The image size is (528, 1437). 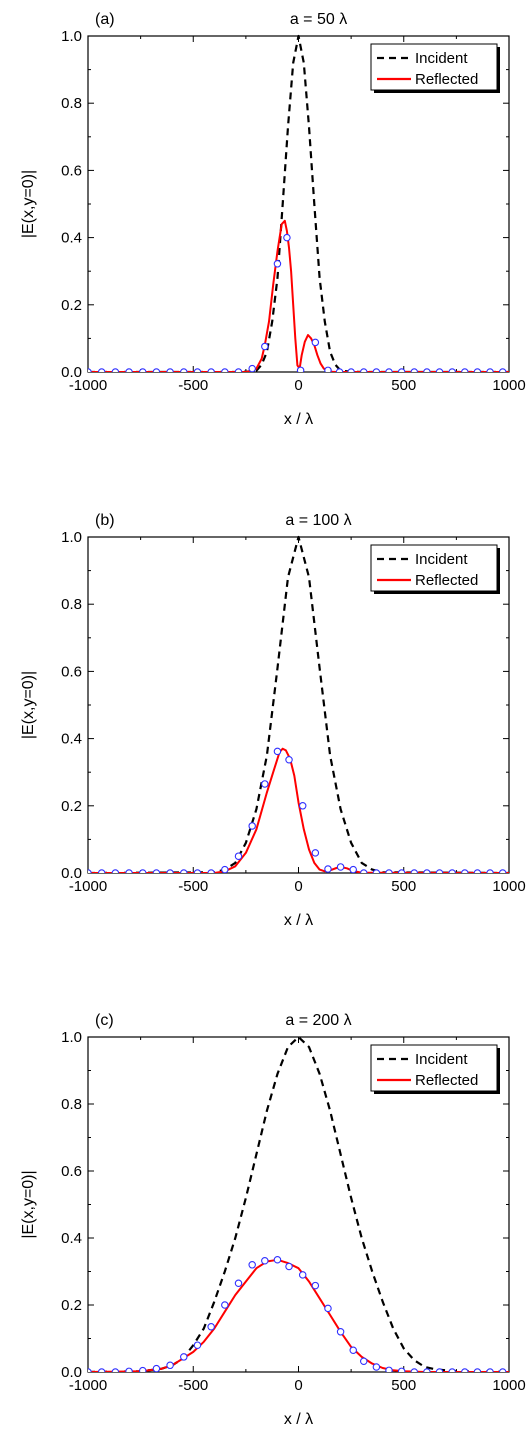 What do you see at coordinates (71, 170) in the screenshot?
I see `y-tick-label: 0.6` at bounding box center [71, 170].